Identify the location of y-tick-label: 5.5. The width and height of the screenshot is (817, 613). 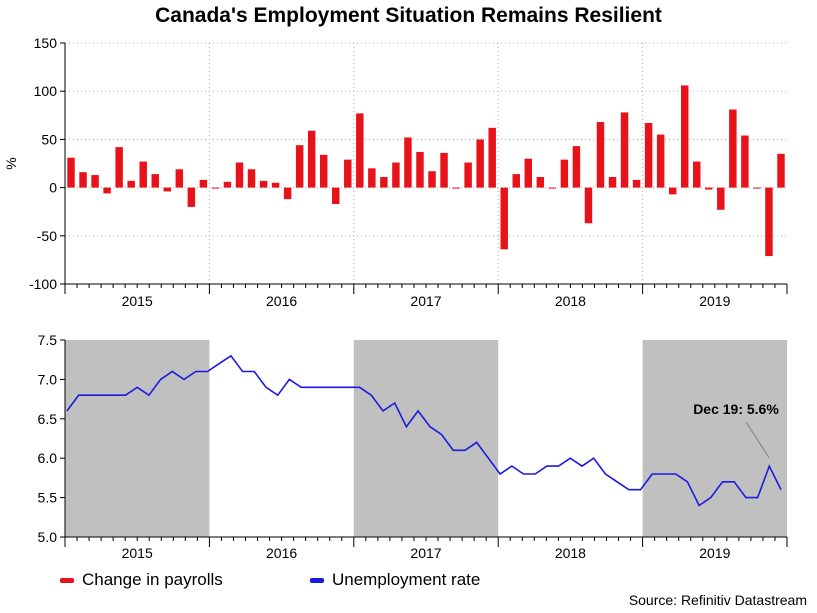
(48, 498).